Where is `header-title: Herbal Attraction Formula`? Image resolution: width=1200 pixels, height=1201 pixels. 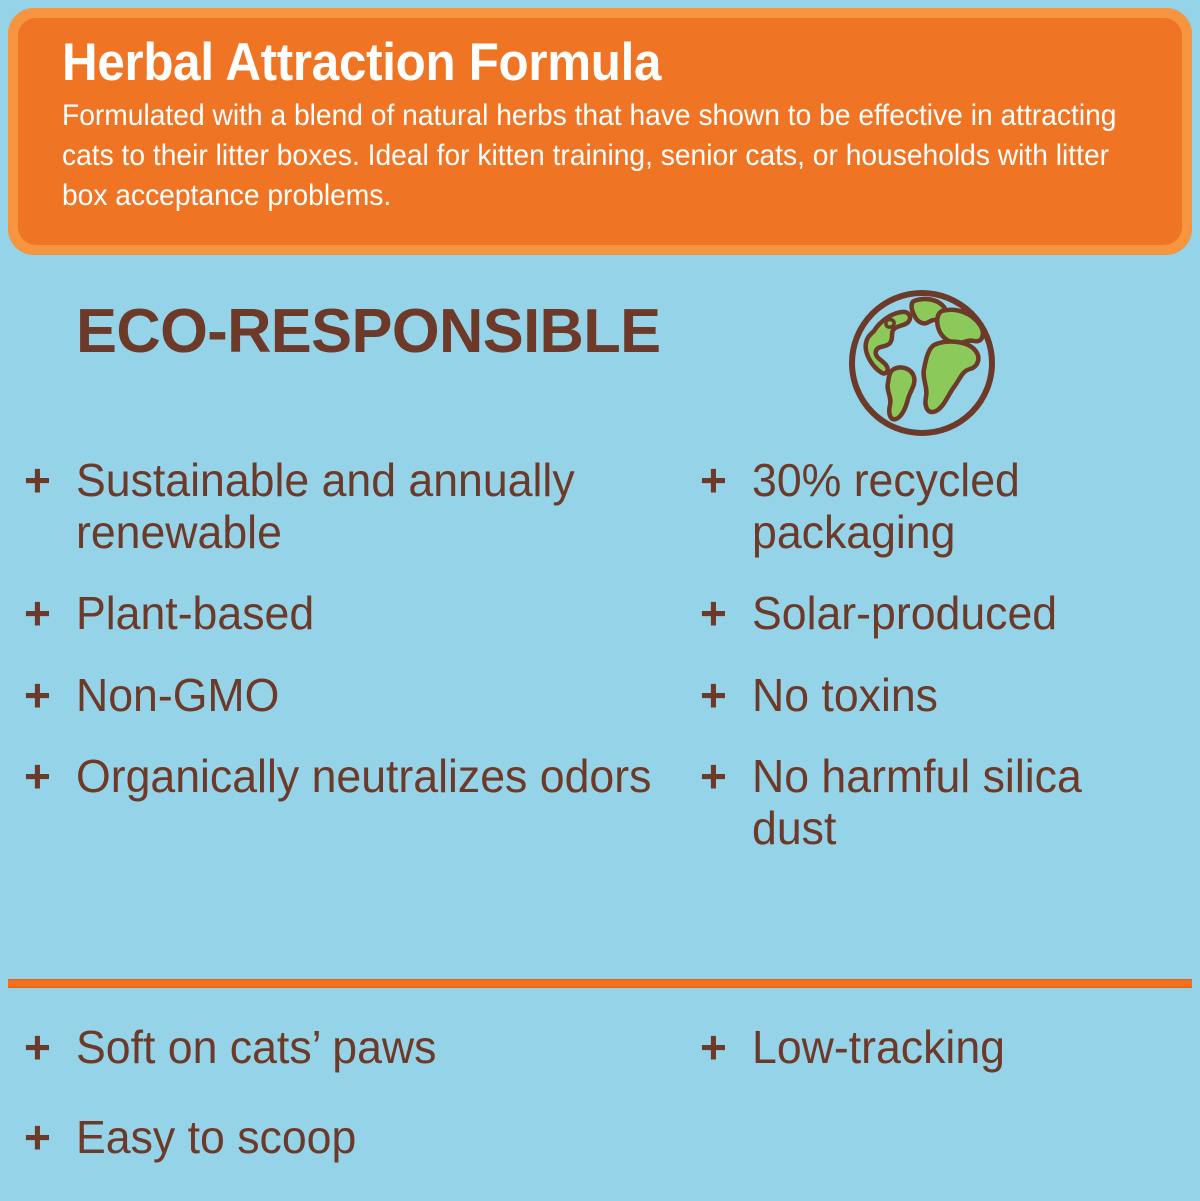 header-title: Herbal Attraction Formula is located at coordinates (362, 62).